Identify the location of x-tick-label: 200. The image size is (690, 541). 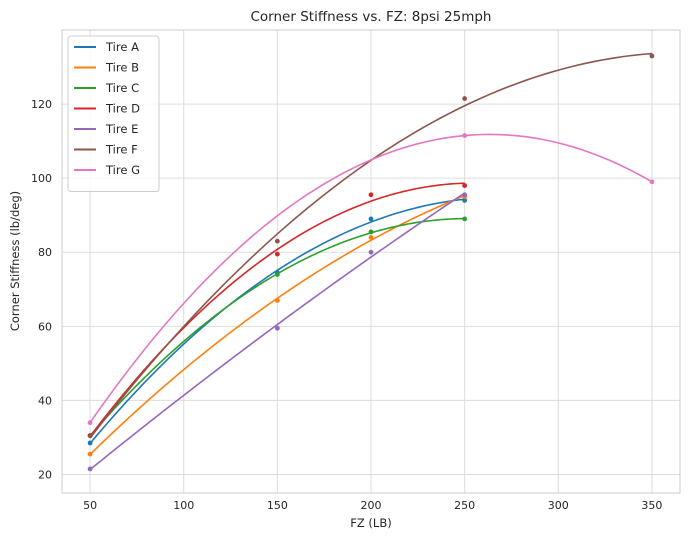
(371, 505).